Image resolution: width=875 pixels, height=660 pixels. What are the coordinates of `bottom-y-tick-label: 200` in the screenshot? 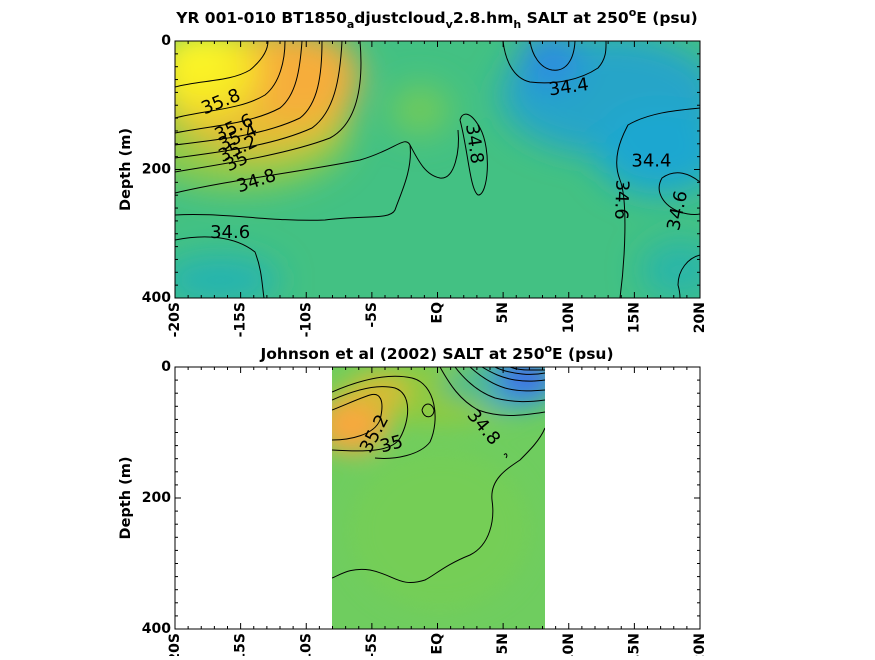 It's located at (156, 498).